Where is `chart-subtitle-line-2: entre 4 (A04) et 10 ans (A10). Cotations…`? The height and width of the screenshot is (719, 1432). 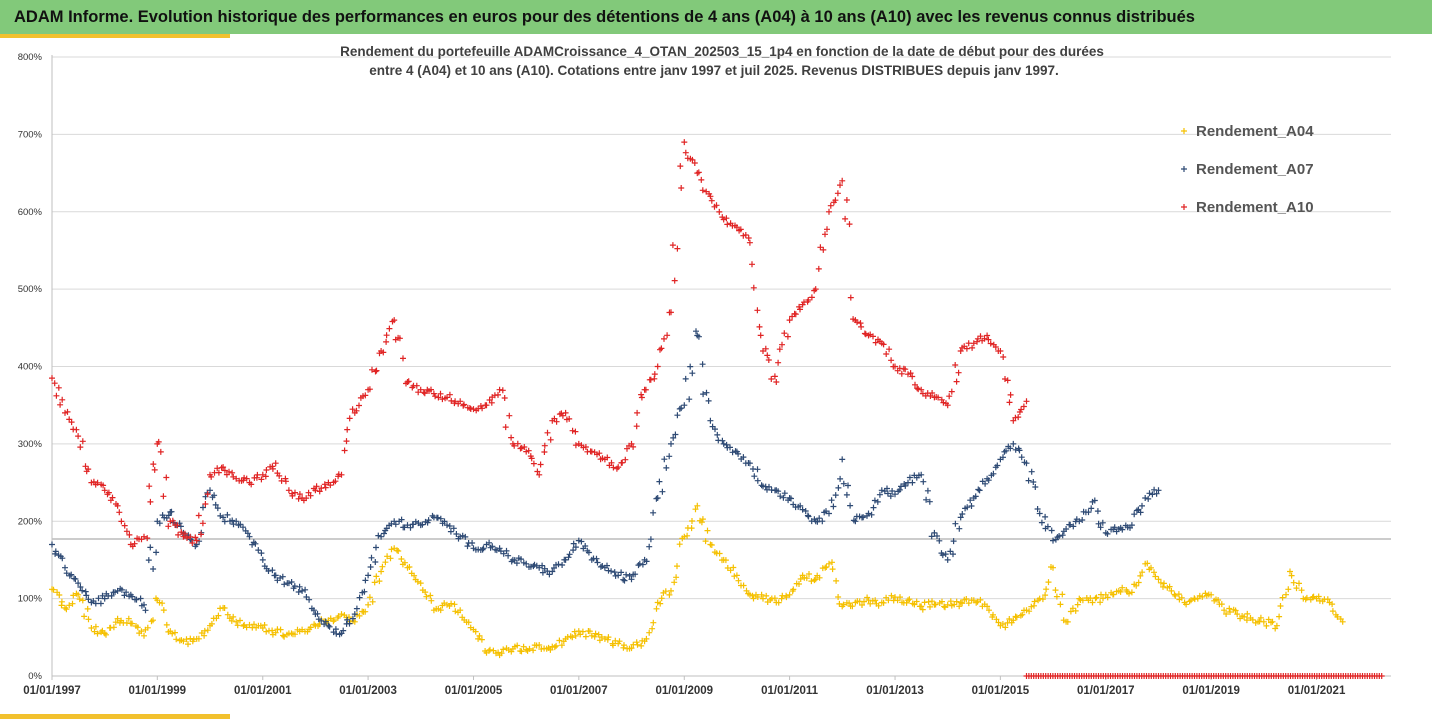 chart-subtitle-line-2: entre 4 (A04) et 10 ans (A10). Cotations… is located at coordinates (714, 70).